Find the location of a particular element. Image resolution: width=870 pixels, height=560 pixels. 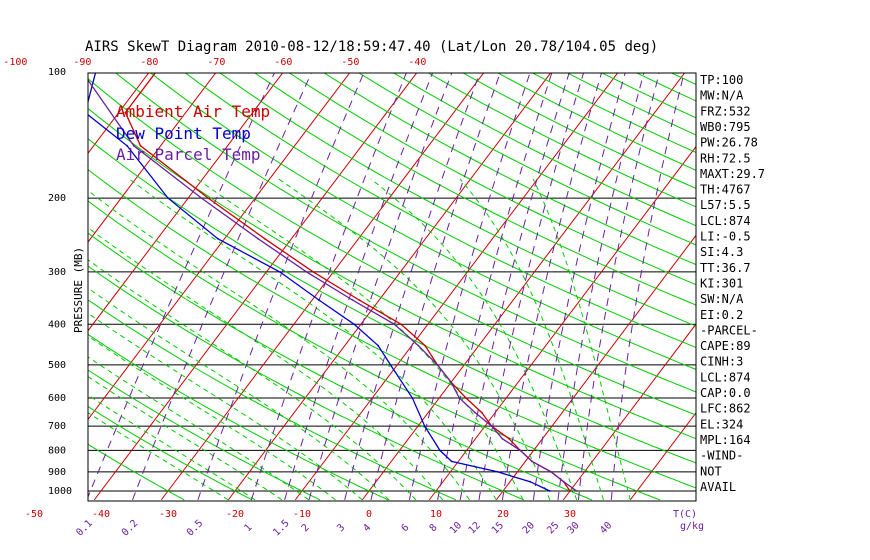

index-entry: LCL:874 is located at coordinates (725, 377).